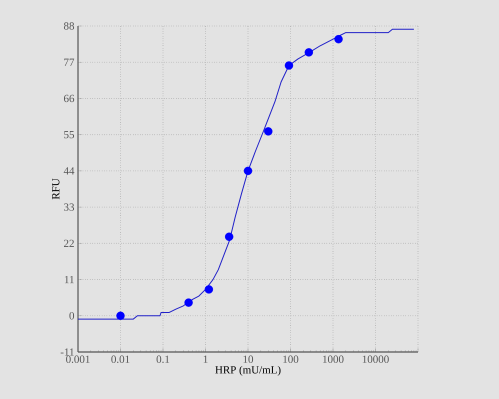 The width and height of the screenshot is (499, 399). What do you see at coordinates (69, 26) in the screenshot?
I see `y-tick-label: 88` at bounding box center [69, 26].